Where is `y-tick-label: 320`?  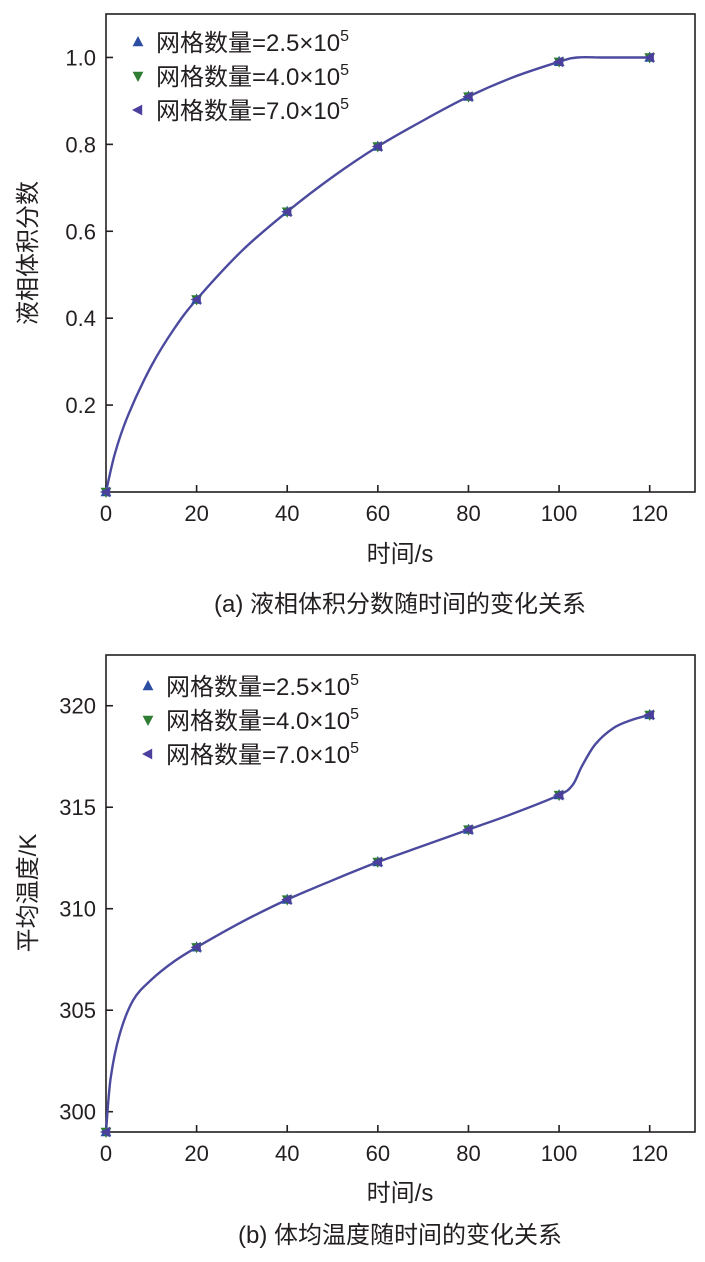 y-tick-label: 320 is located at coordinates (77, 706).